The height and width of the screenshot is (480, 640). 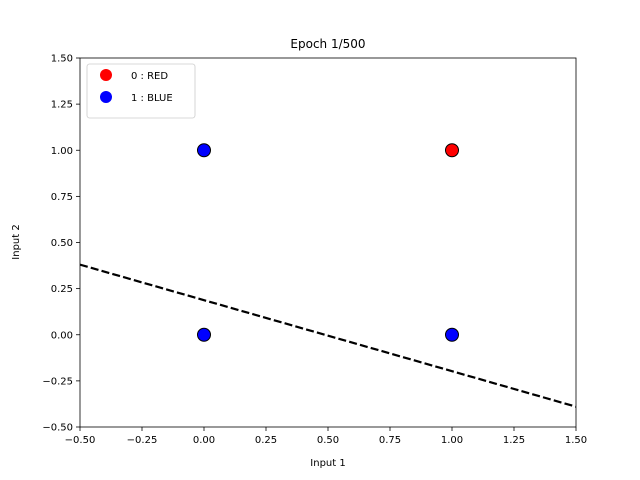 I want to click on x-axis-label: Input 1, so click(x=327, y=463).